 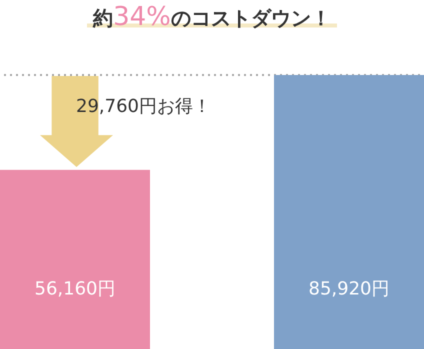 I want to click on chart-title: 約34%のコストダウン！, so click(x=212, y=17).